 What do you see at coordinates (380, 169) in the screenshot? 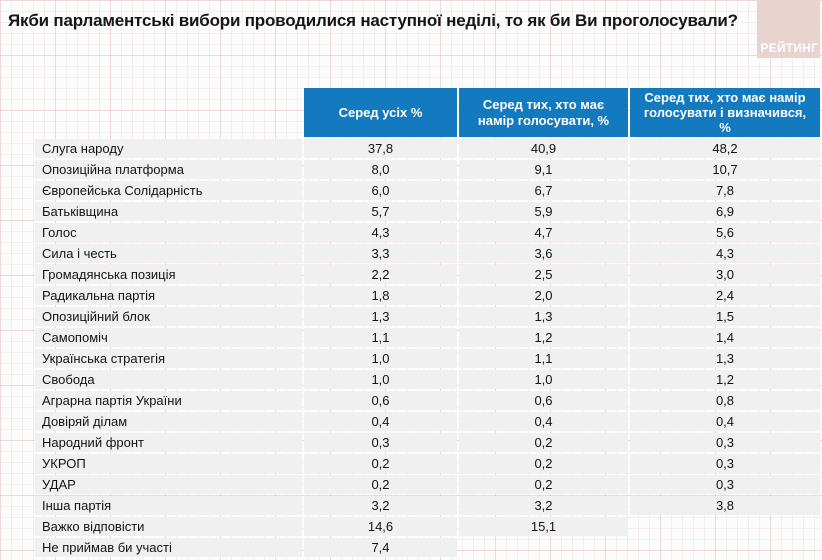
I see `value-all-cell: 8,0` at bounding box center [380, 169].